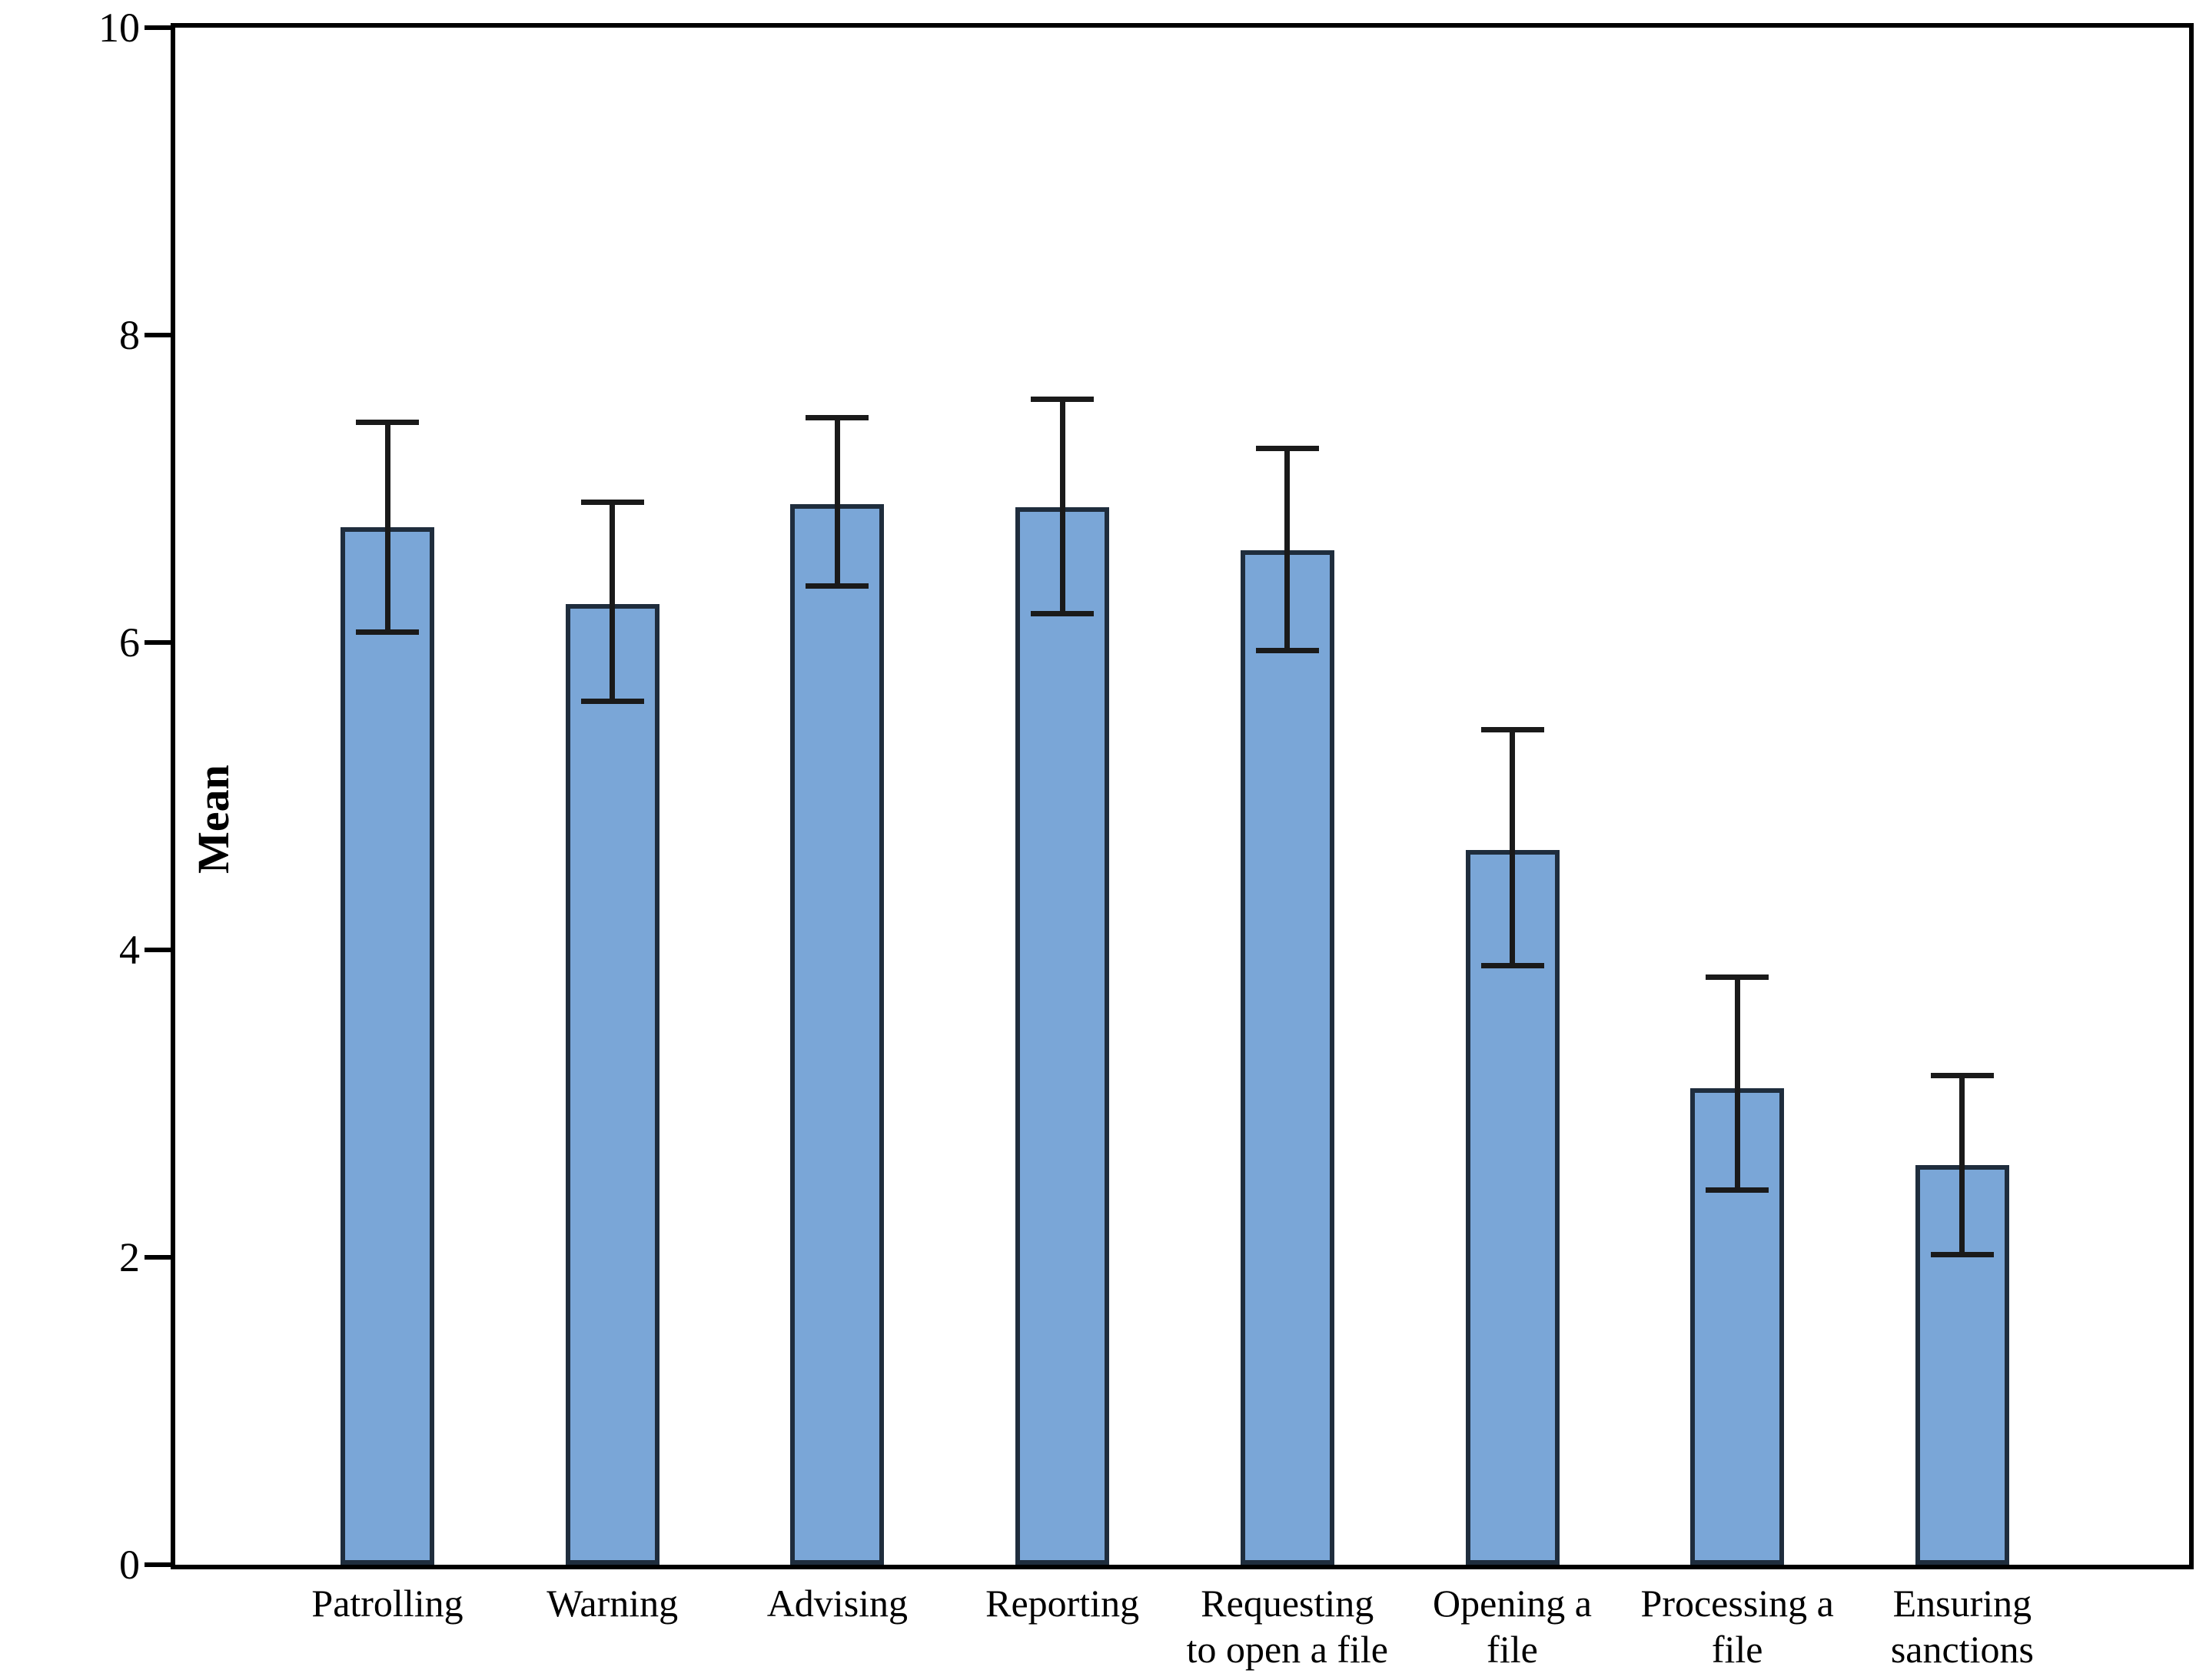 The width and height of the screenshot is (2206, 1680). Describe the element at coordinates (837, 1604) in the screenshot. I see `x-category-label-3: Advising` at that location.